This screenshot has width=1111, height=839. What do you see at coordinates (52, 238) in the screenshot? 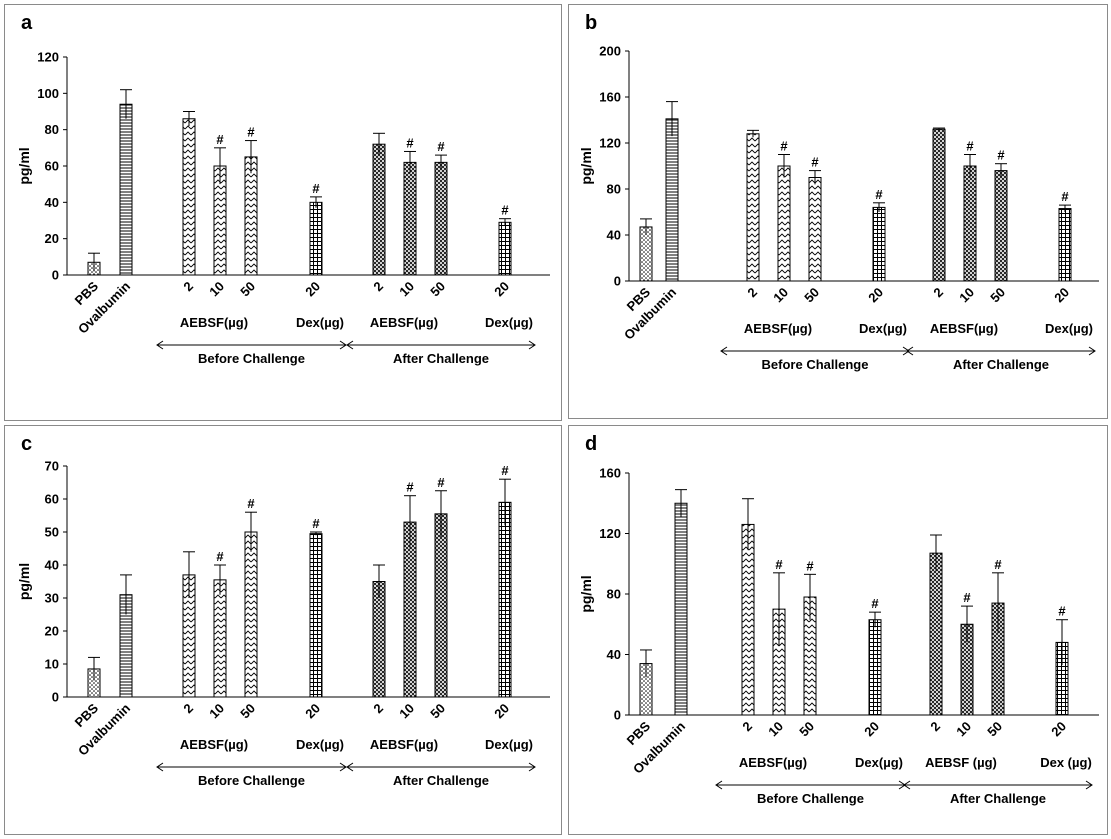
I see `y-tick-label: 20` at bounding box center [52, 238].